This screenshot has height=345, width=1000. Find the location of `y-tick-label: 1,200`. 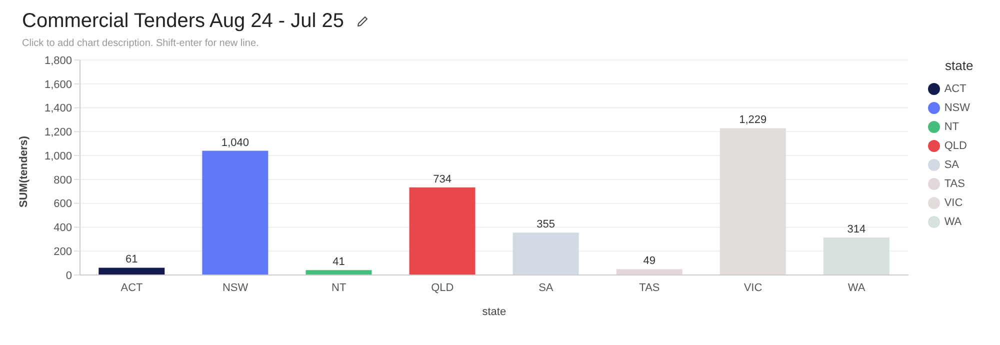

y-tick-label: 1,200 is located at coordinates (58, 132).